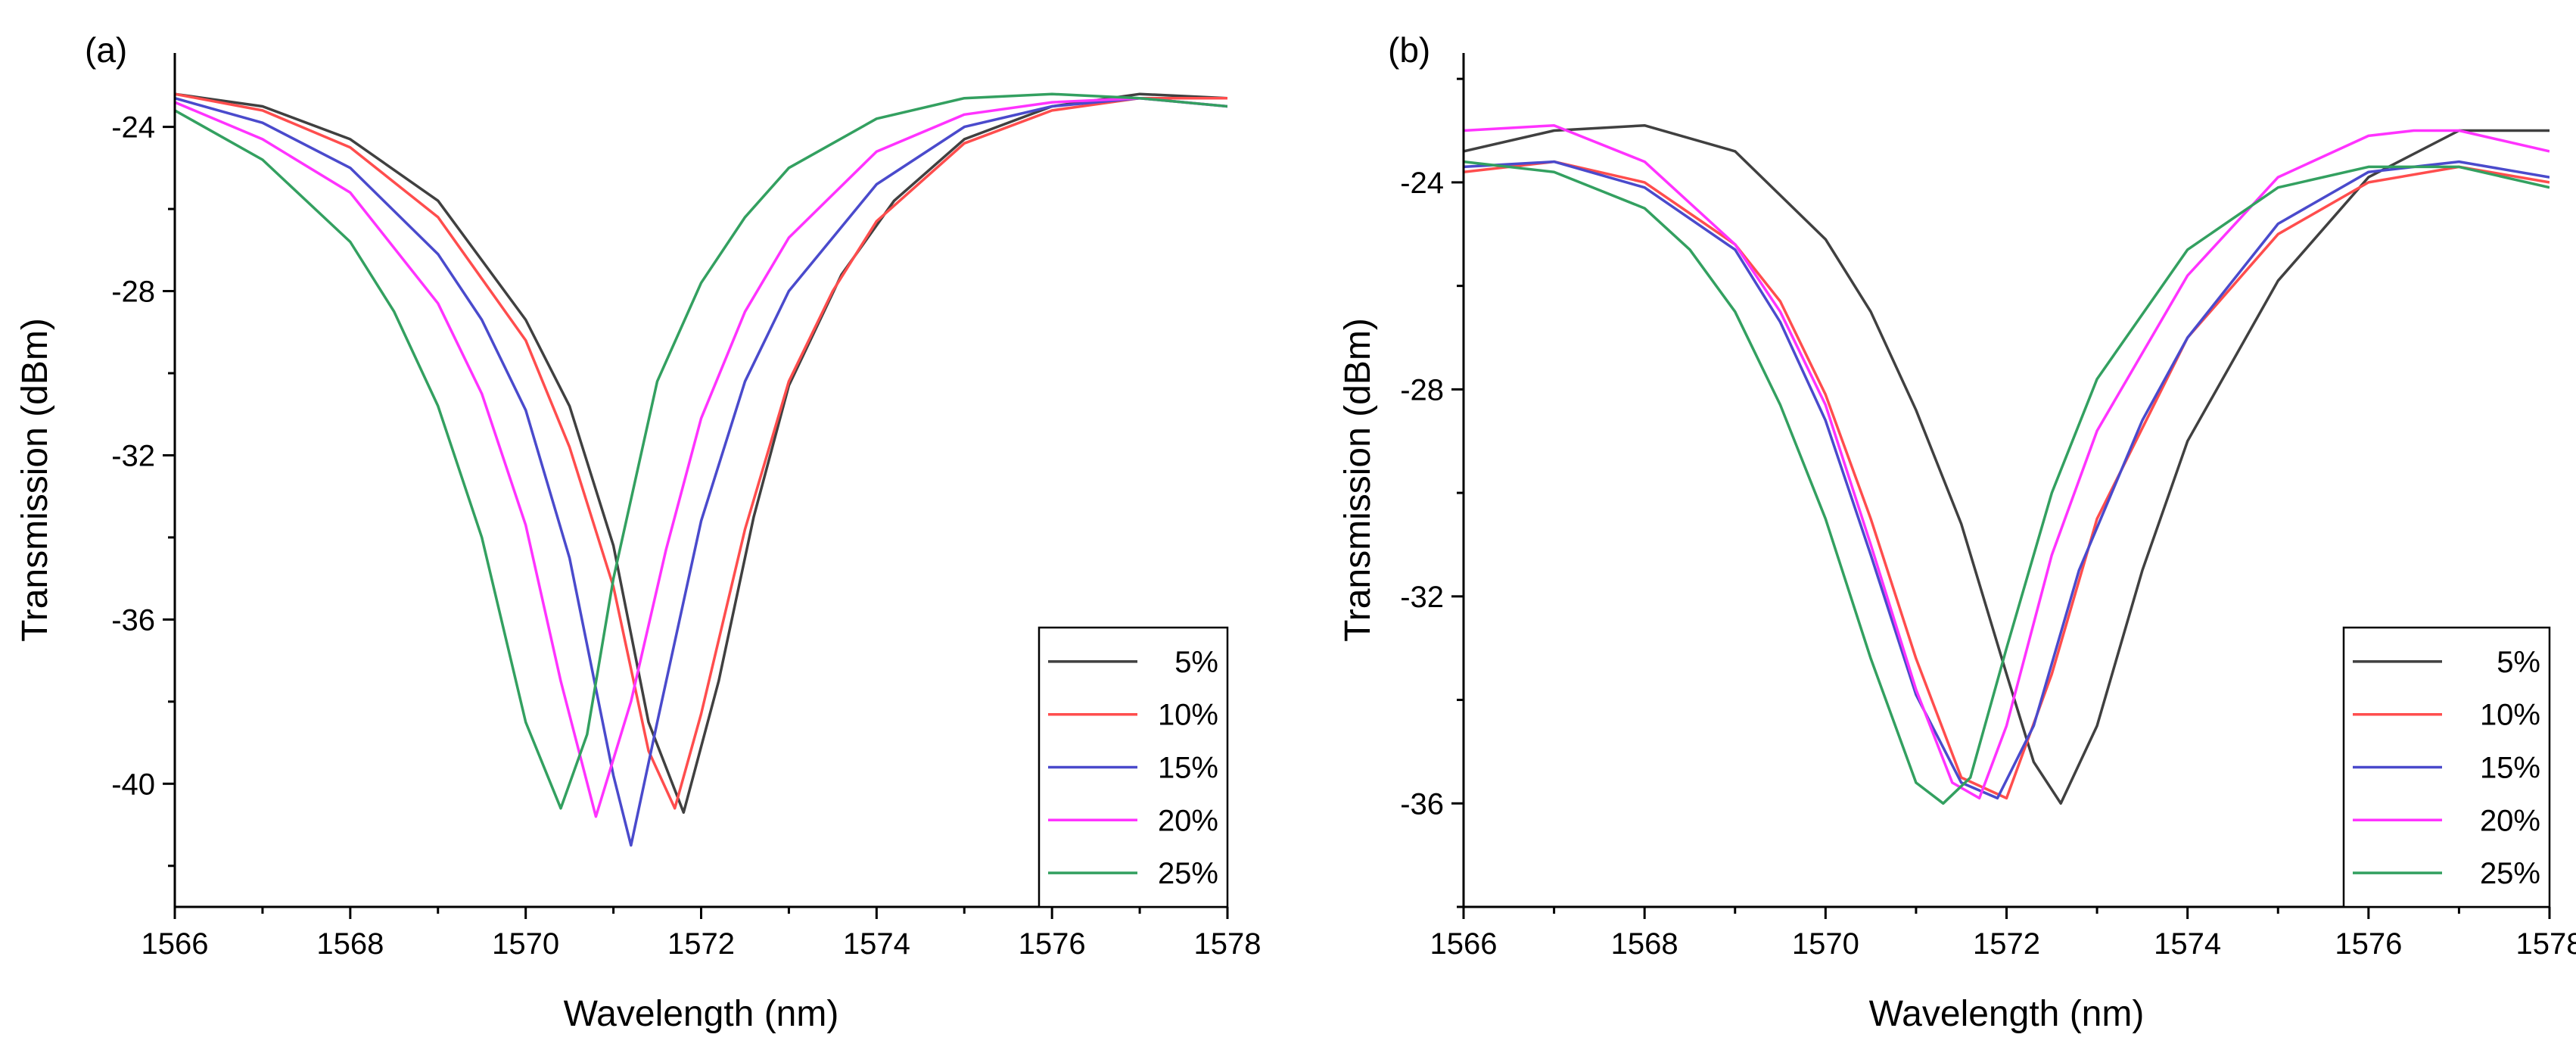 The height and width of the screenshot is (1053, 2576). Describe the element at coordinates (106, 50) in the screenshot. I see `panel-label: (a)` at that location.